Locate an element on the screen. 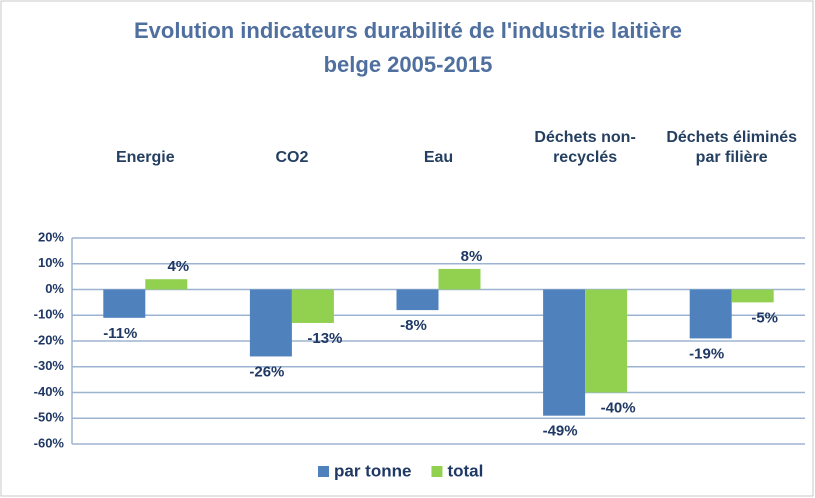 This screenshot has height=498, width=815. y-tick-label: -60% is located at coordinates (49, 442).